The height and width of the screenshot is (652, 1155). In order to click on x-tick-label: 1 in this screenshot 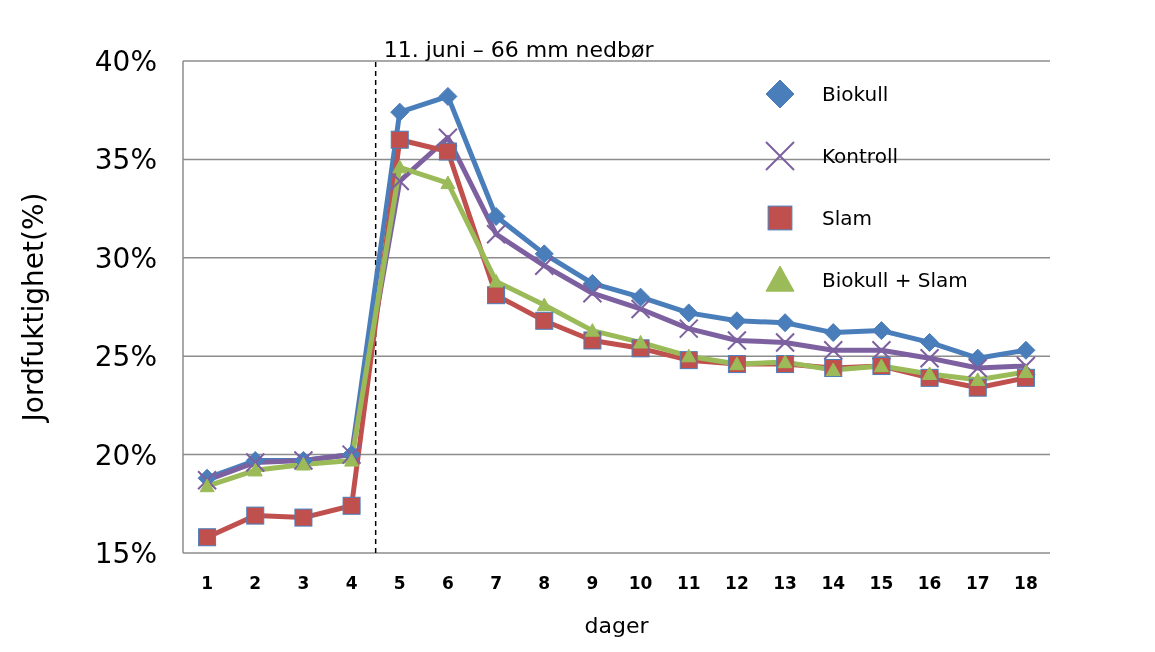, I will do `click(207, 583)`.